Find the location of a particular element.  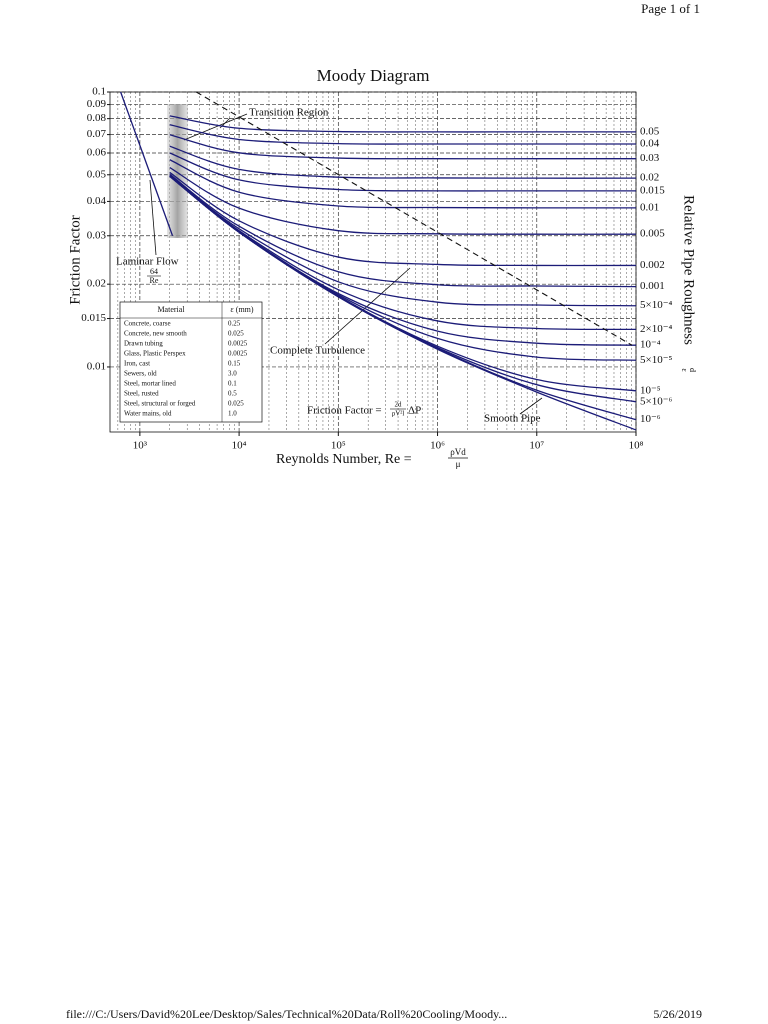

table-cell: 0.5 is located at coordinates (232, 394).